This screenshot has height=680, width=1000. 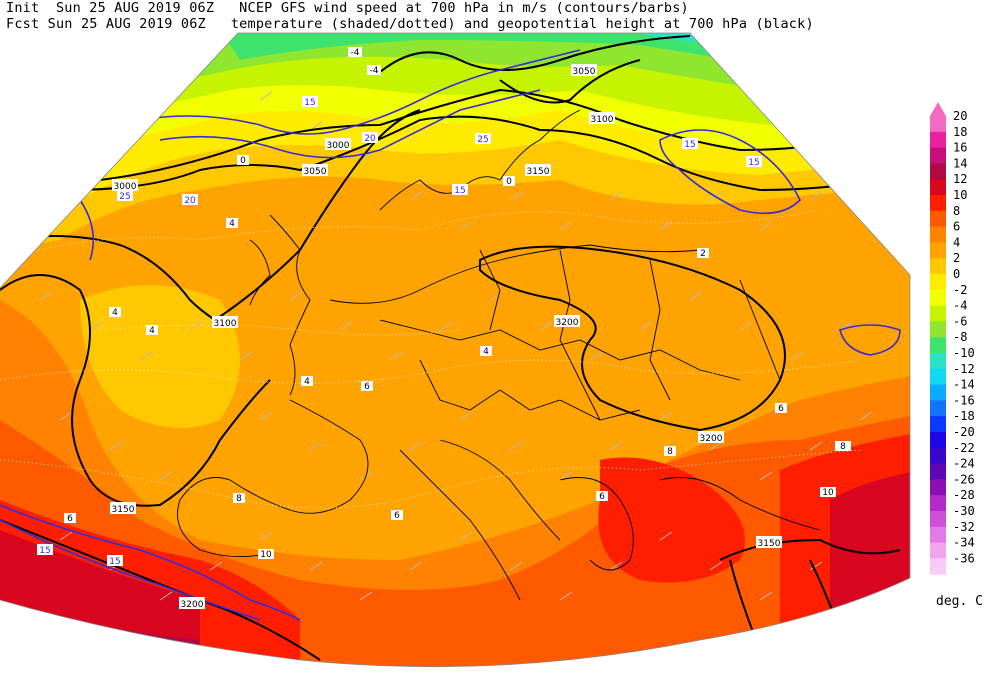 I want to click on colorbar-arrow, so click(x=938, y=109).